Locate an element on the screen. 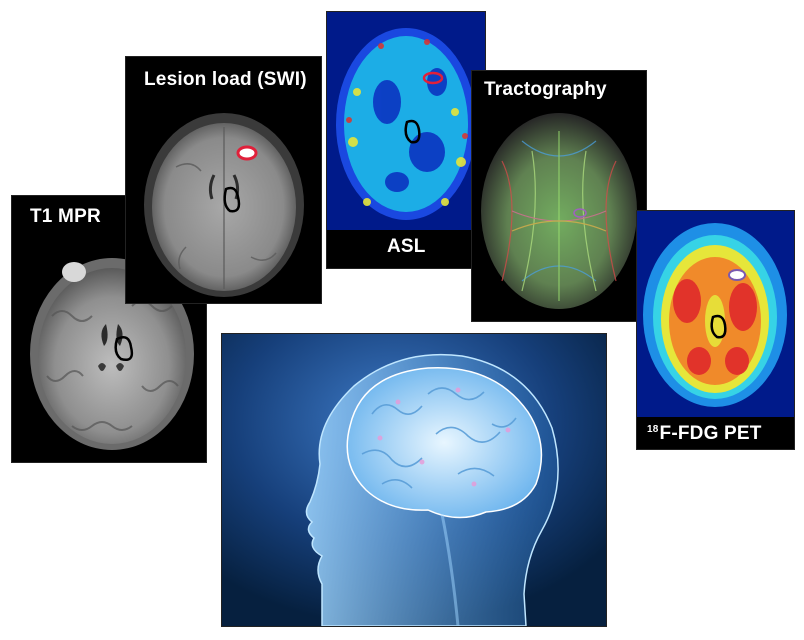 This screenshot has height=640, width=804. pet-label-main: F-FDG PET is located at coordinates (710, 433).